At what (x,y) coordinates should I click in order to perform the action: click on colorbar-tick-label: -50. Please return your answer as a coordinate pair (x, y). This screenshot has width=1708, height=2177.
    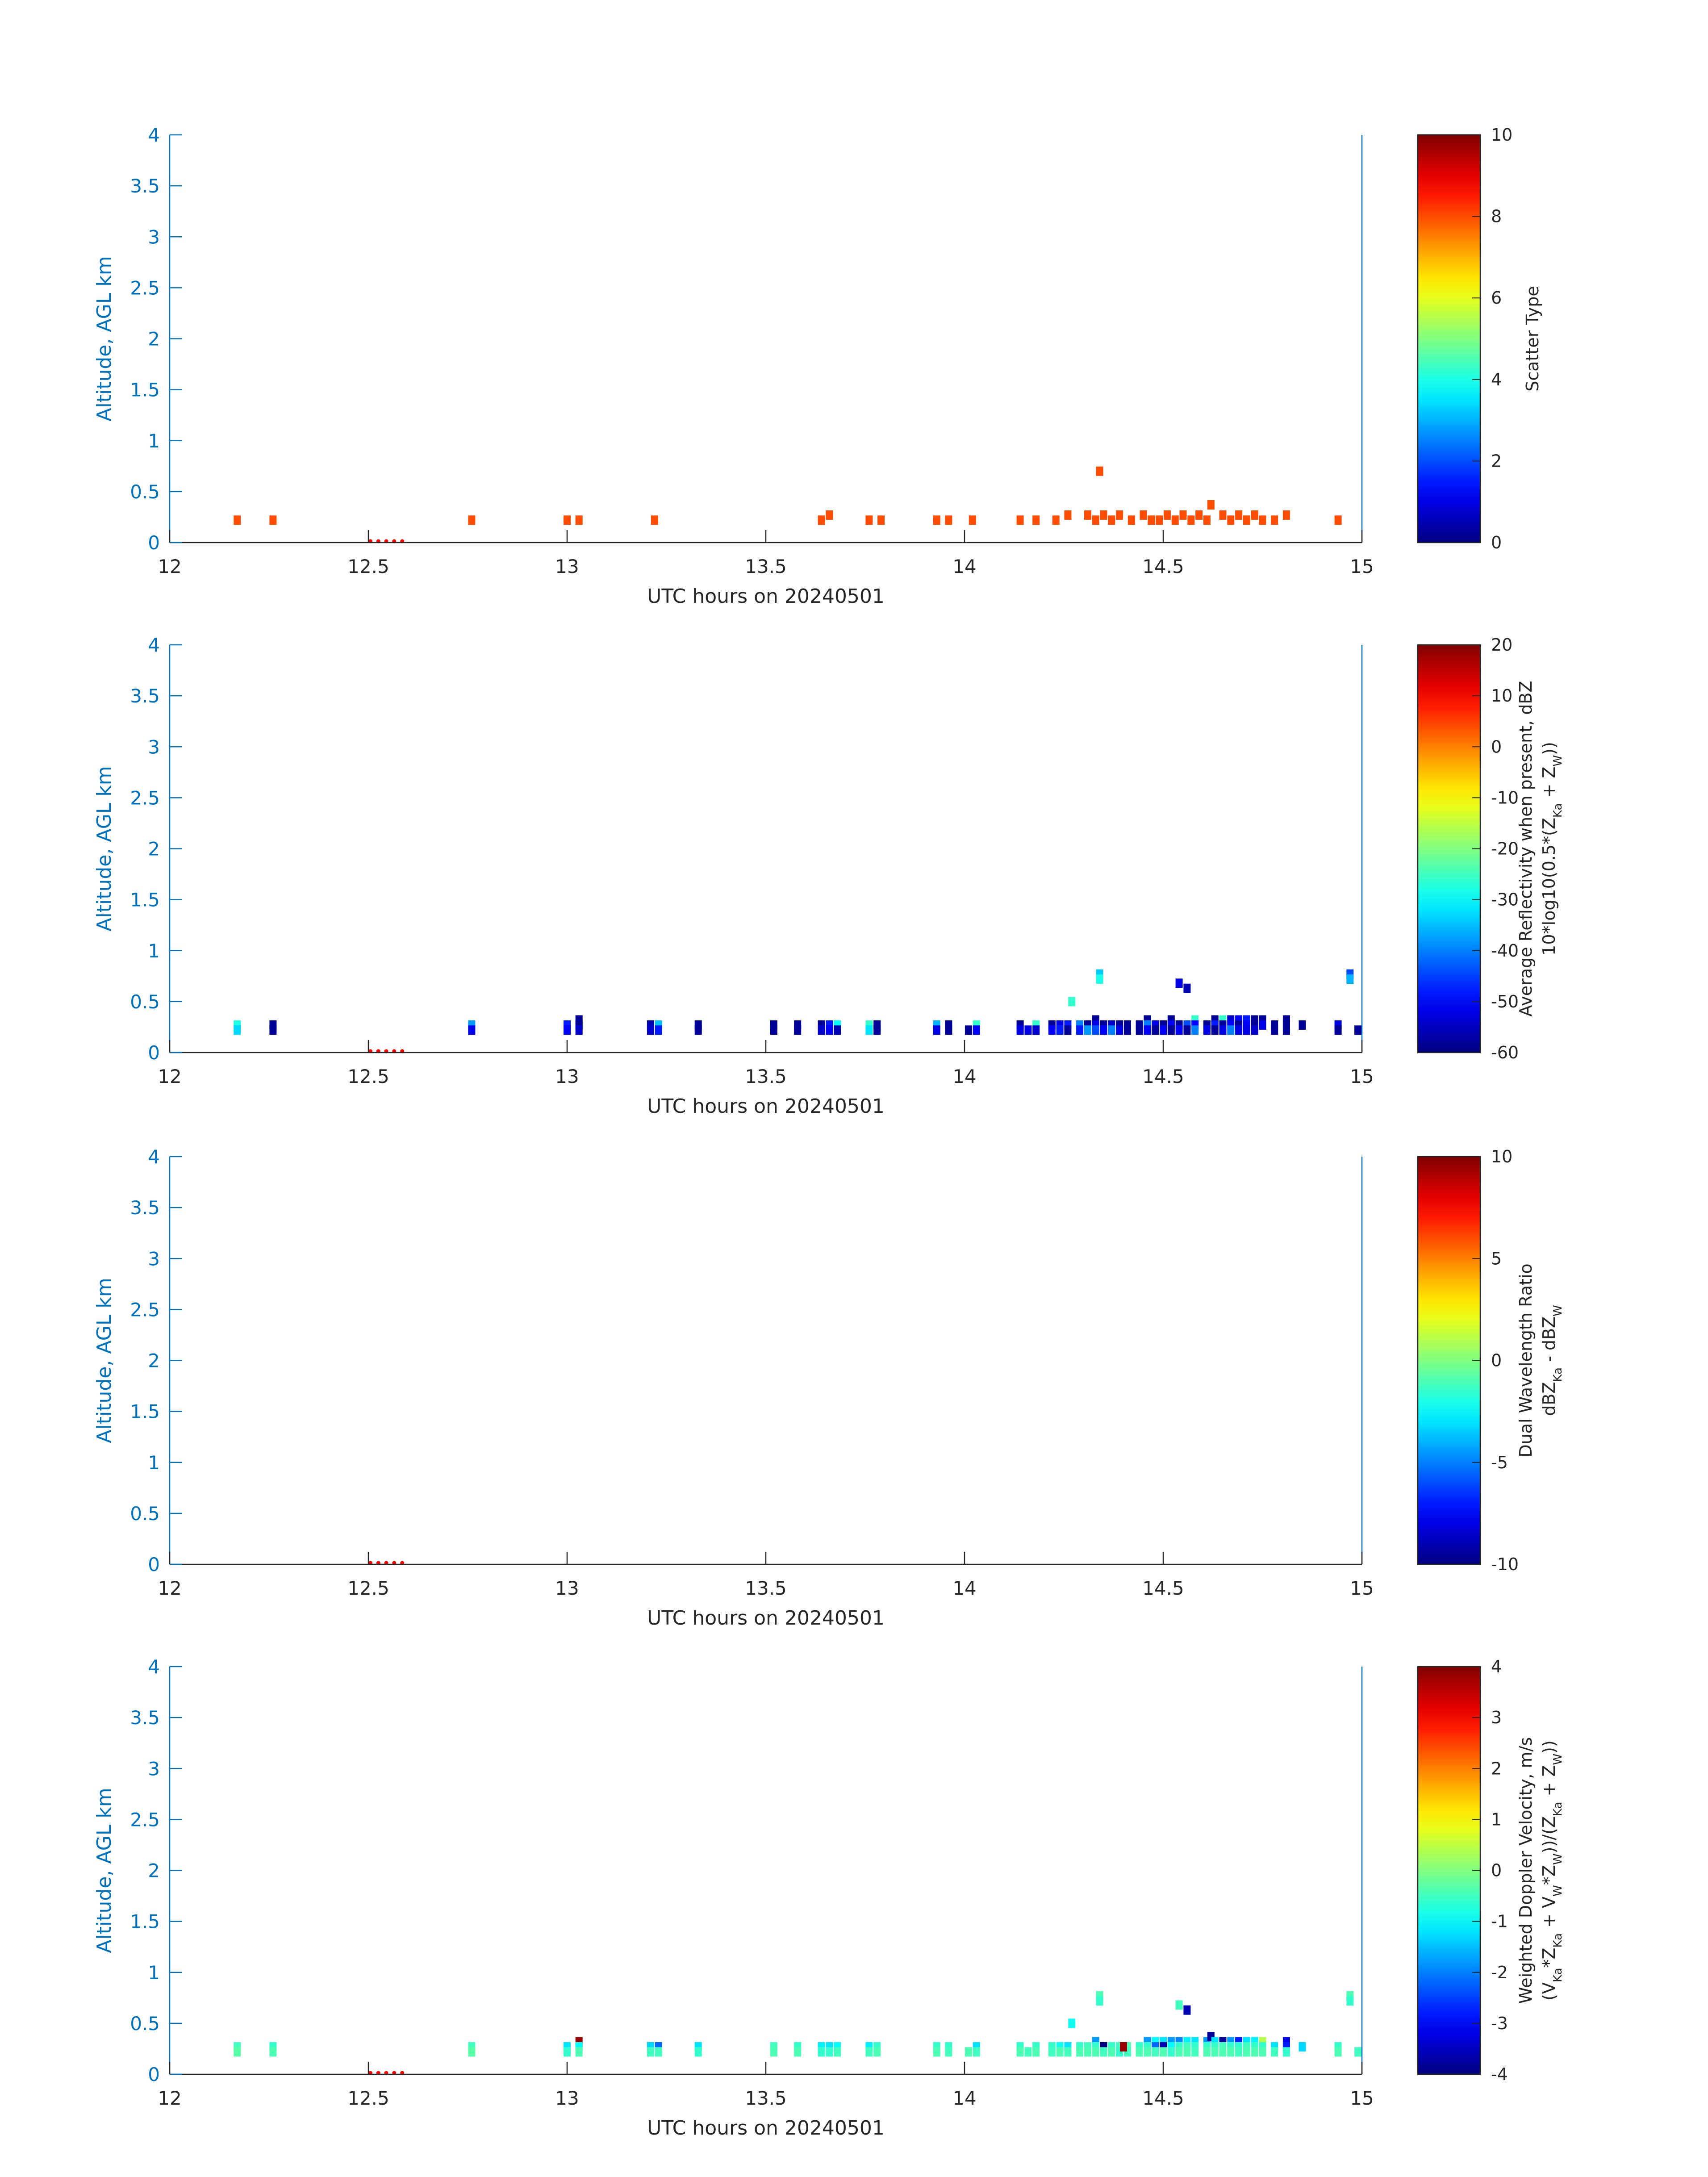
    Looking at the image, I should click on (1505, 1001).